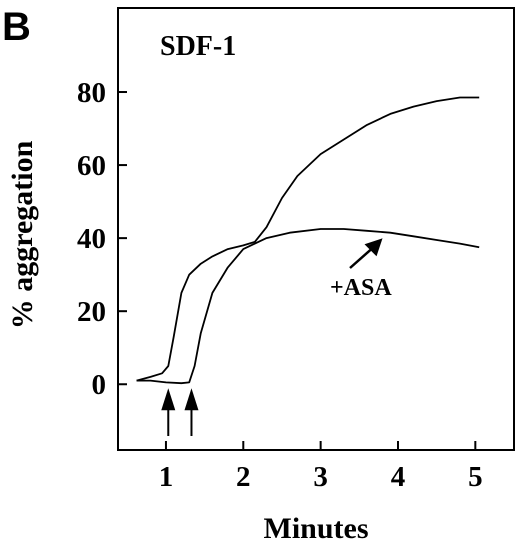 The height and width of the screenshot is (545, 520). What do you see at coordinates (166, 477) in the screenshot?
I see `x-tick-label: 1` at bounding box center [166, 477].